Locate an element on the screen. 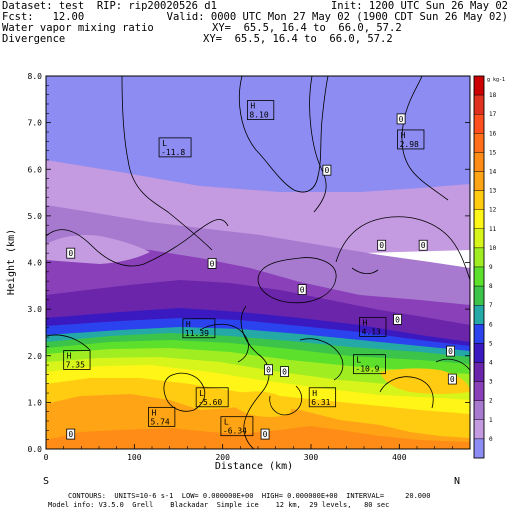 The image size is (512, 512). colorbar-level-label: 5 is located at coordinates (491, 343).